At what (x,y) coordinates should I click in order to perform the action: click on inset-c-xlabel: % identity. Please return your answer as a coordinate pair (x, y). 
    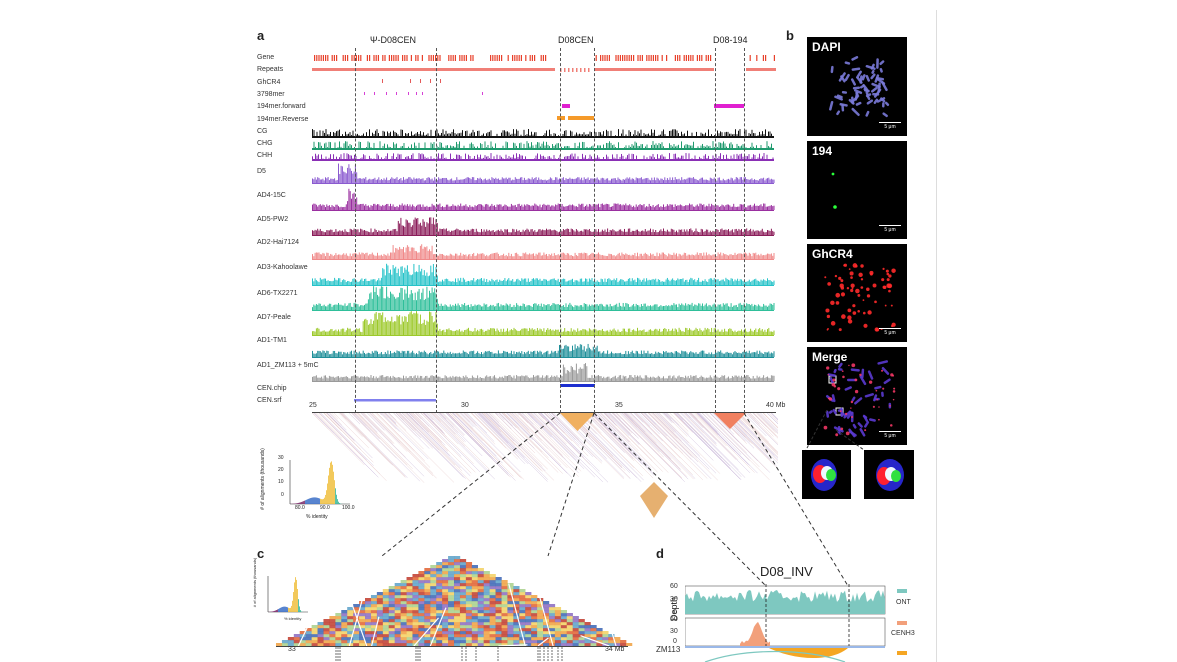
    Looking at the image, I should click on (293, 618).